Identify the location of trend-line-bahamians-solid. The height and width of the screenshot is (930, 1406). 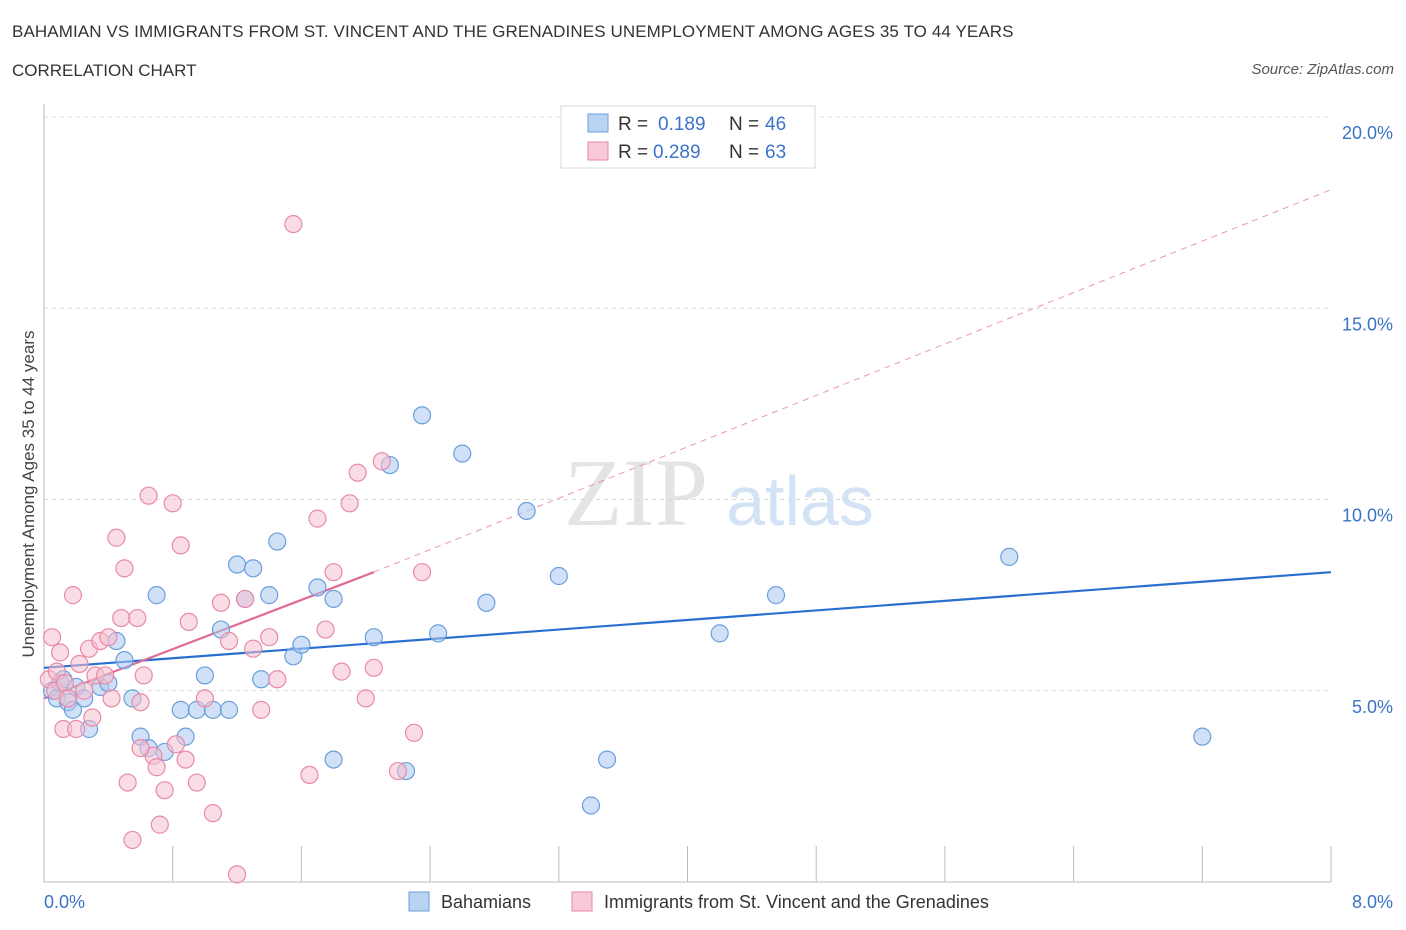
(687, 620).